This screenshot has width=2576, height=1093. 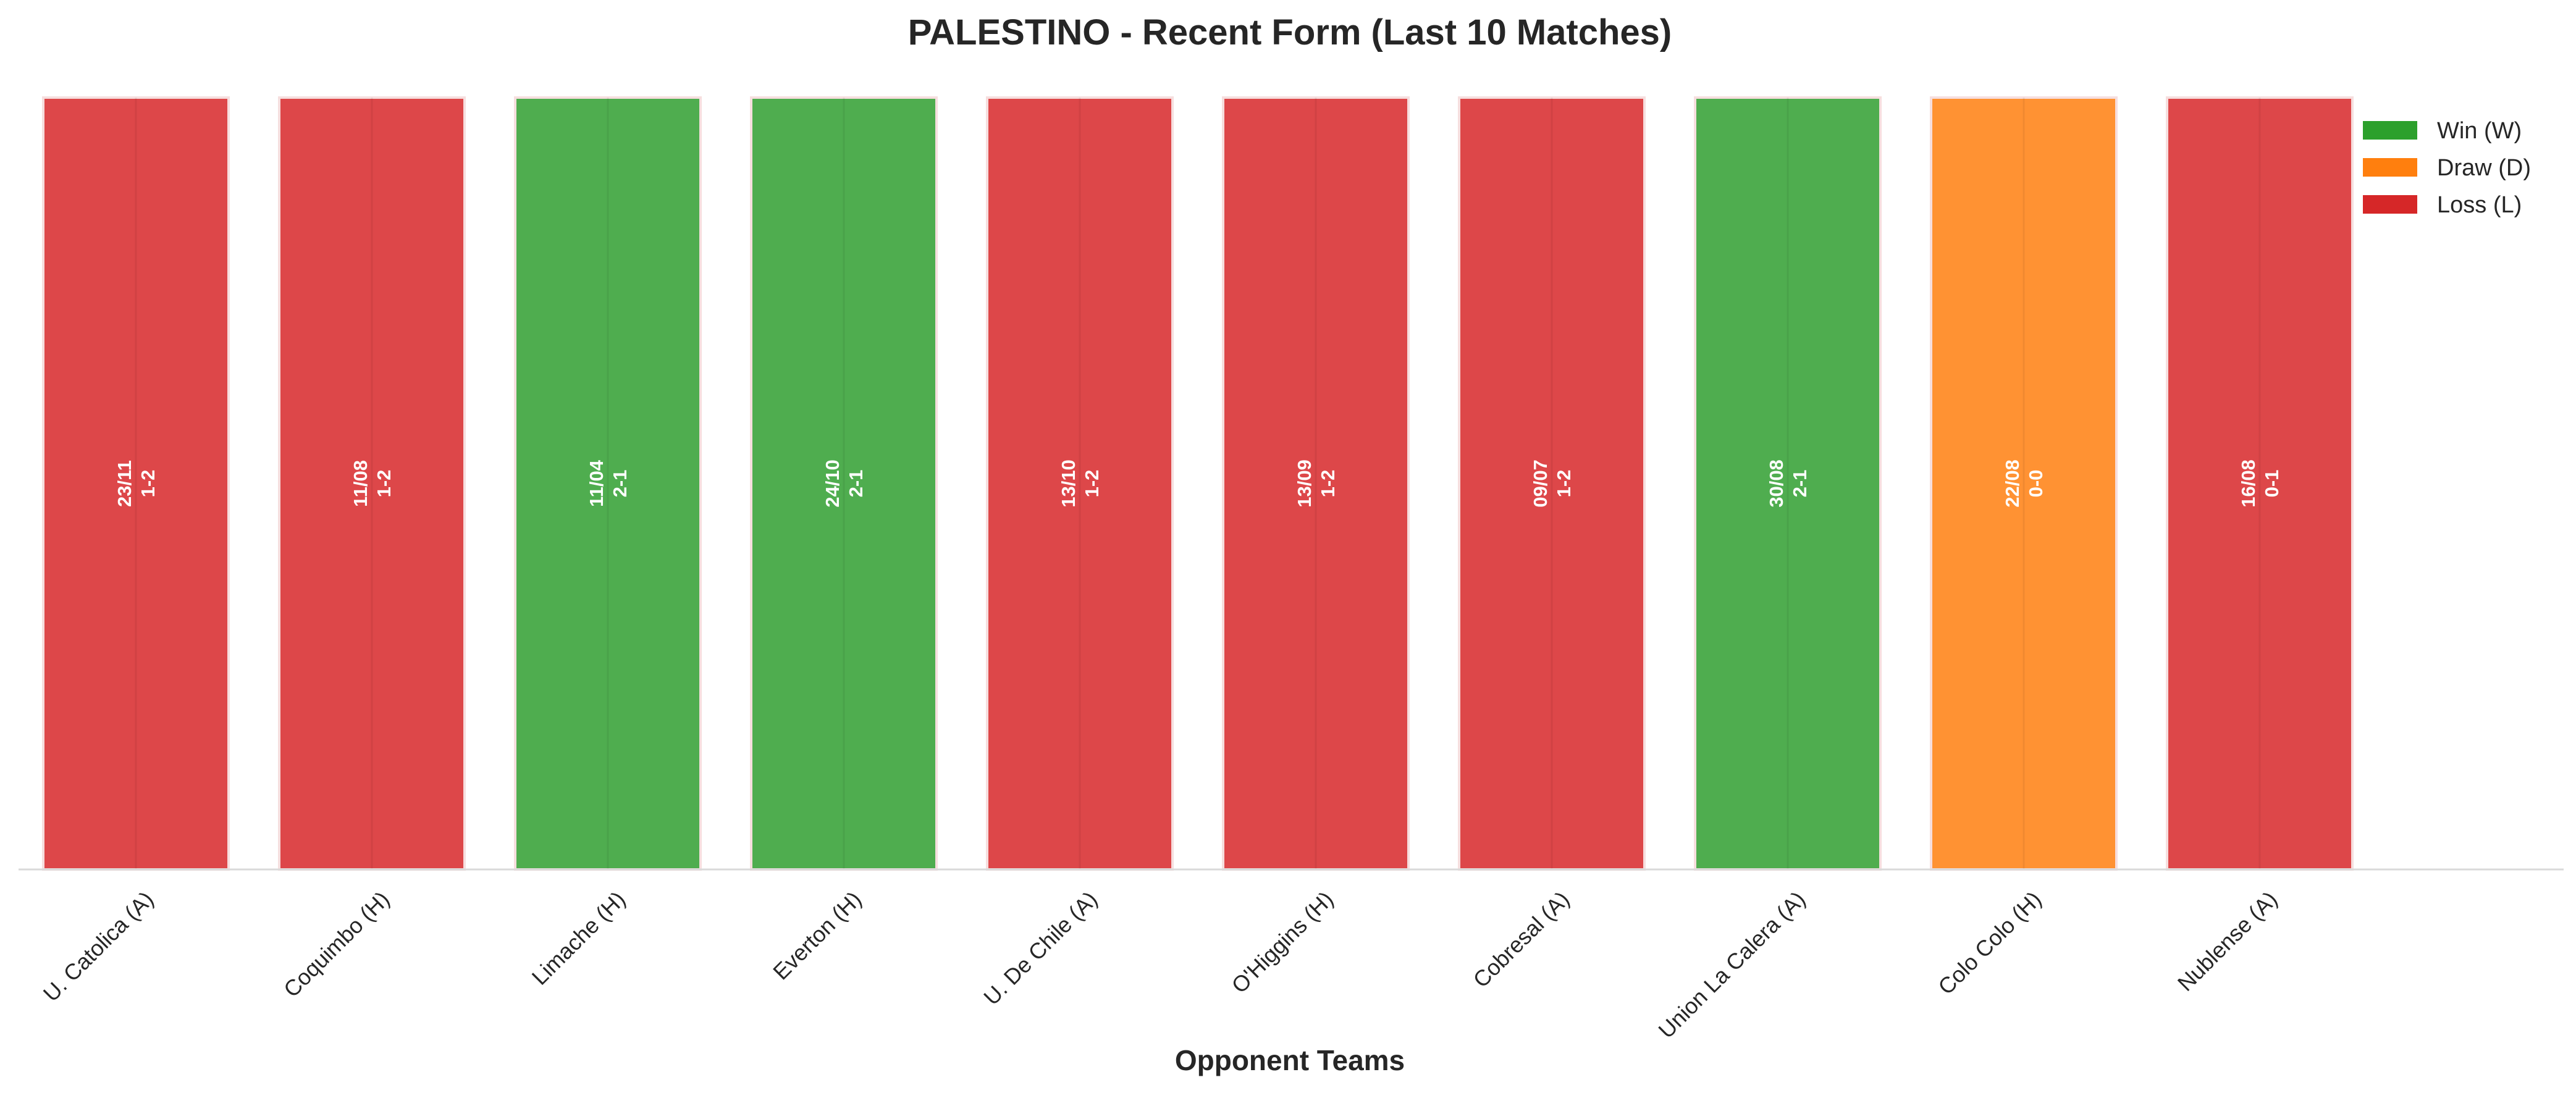 I want to click on bar-label-4: 24/10 2-1, so click(x=844, y=483).